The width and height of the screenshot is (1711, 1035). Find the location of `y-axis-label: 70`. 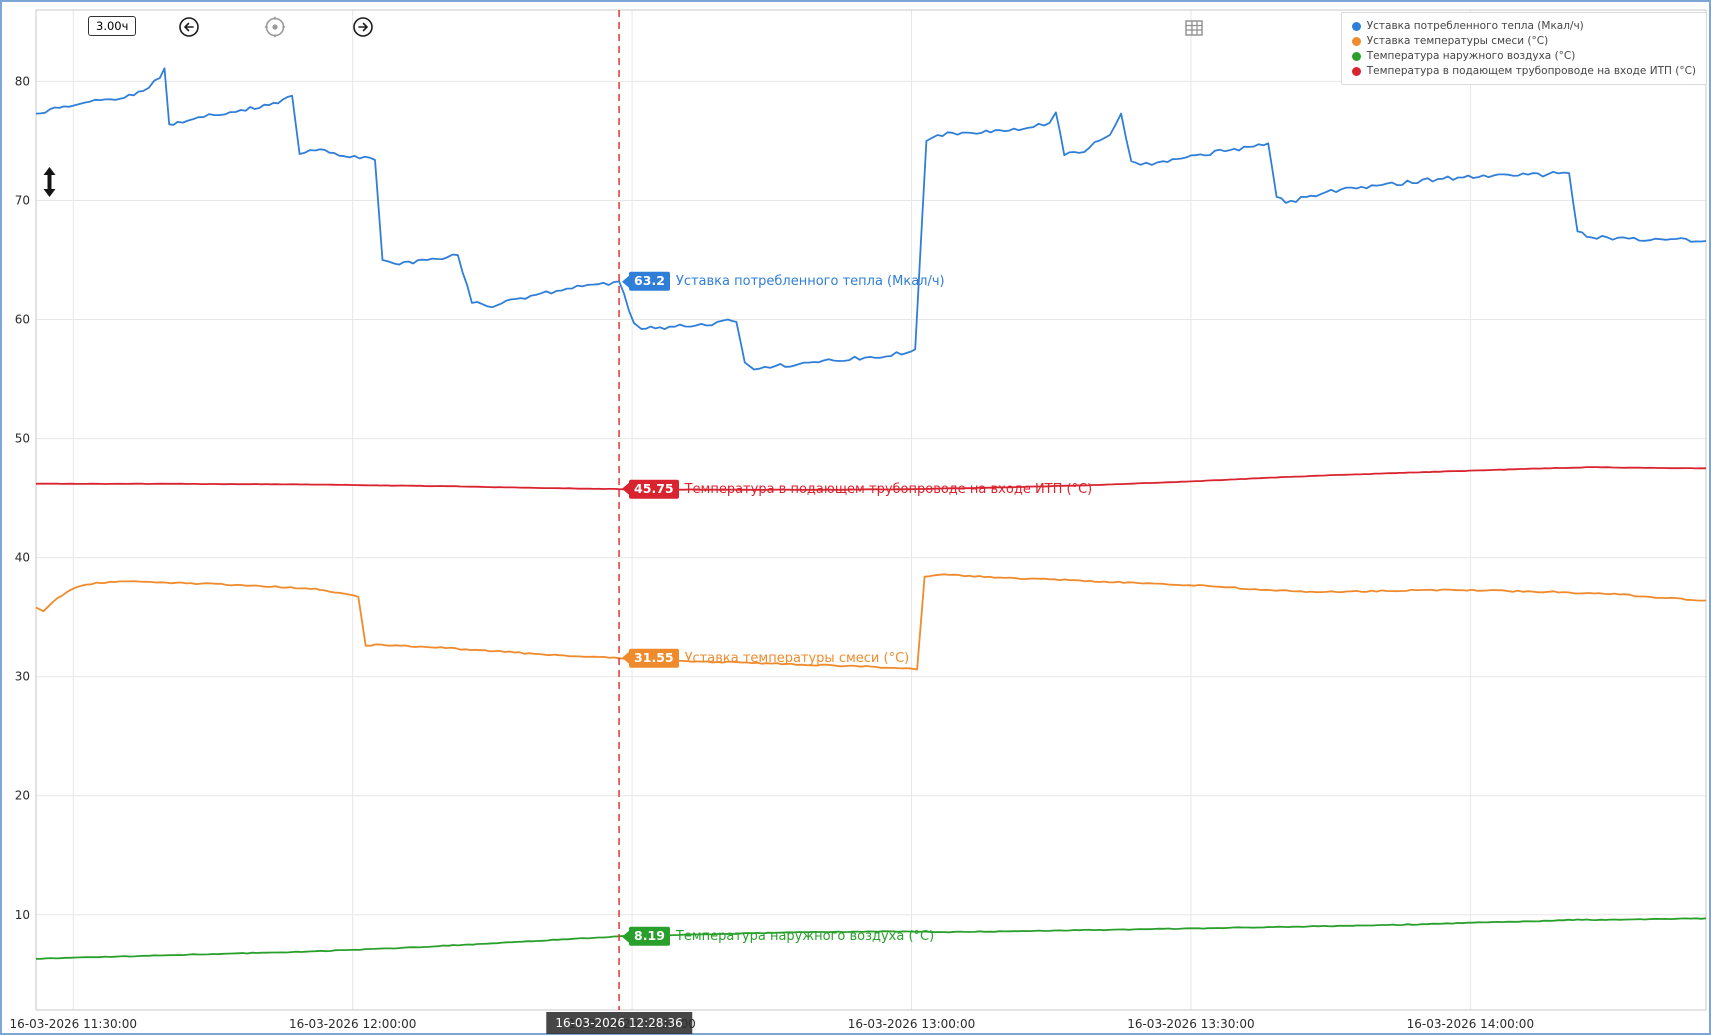

y-axis-label: 70 is located at coordinates (22, 200).